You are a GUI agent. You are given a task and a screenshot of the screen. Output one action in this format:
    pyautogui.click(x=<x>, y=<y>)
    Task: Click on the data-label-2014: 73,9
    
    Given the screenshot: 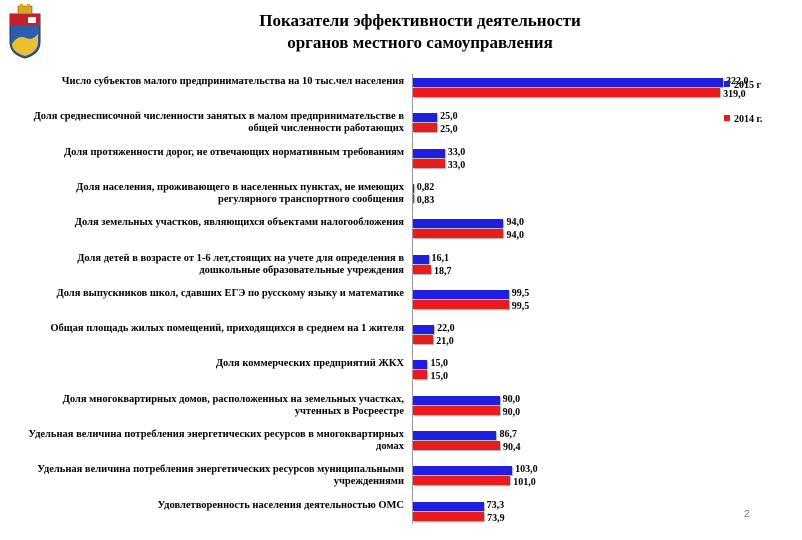 What is the action you would take?
    pyautogui.click(x=496, y=518)
    